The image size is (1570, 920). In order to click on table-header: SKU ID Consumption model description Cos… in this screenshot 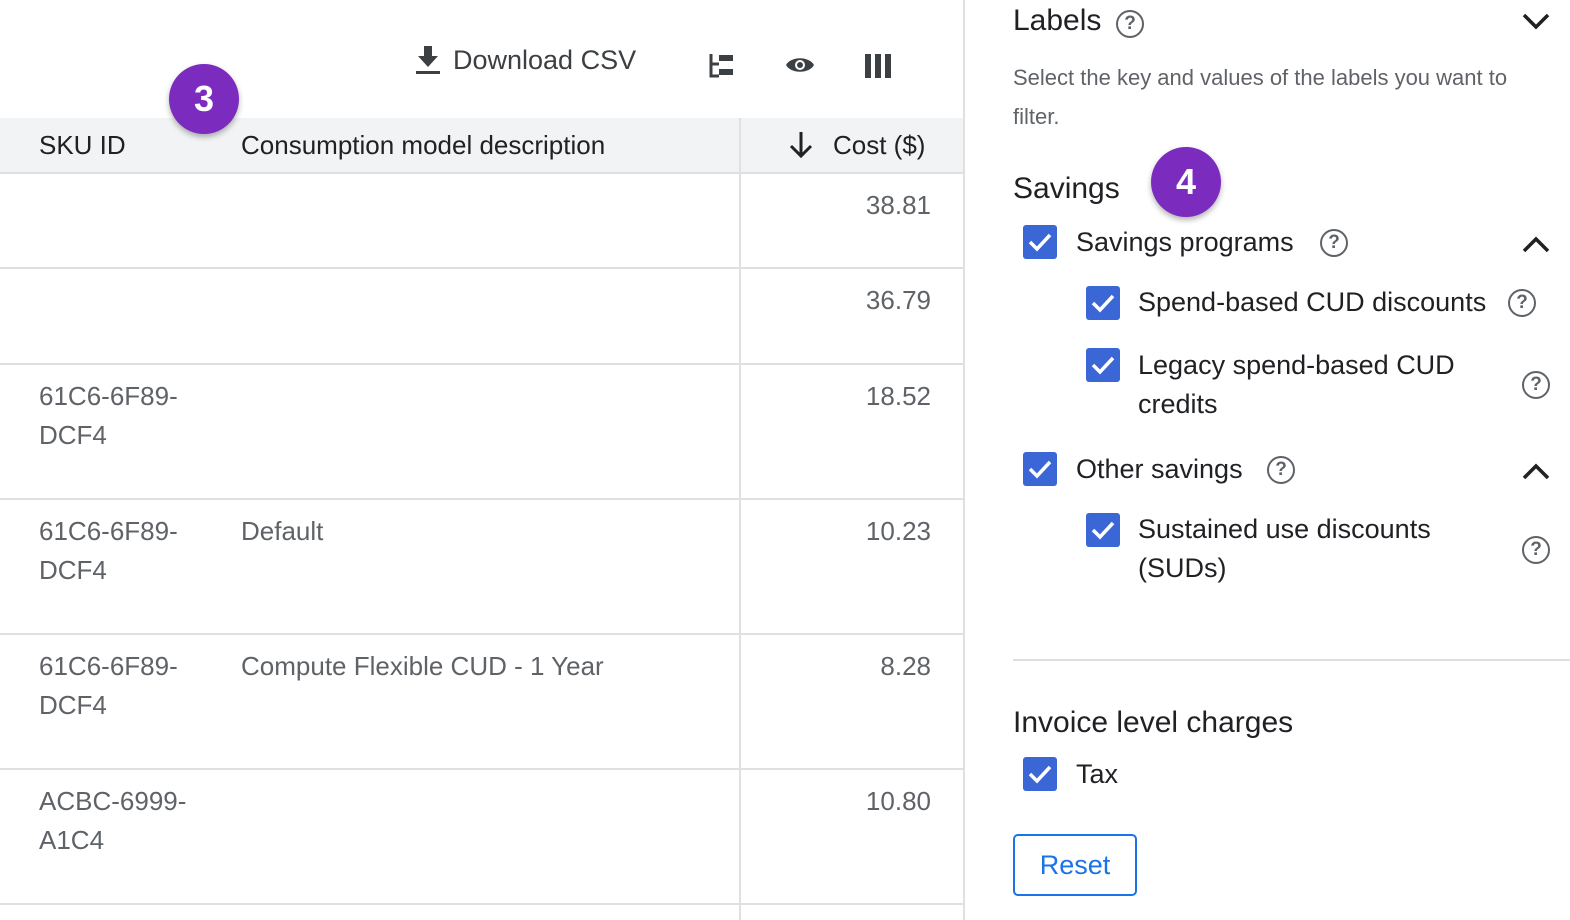, I will do `click(481, 146)`.